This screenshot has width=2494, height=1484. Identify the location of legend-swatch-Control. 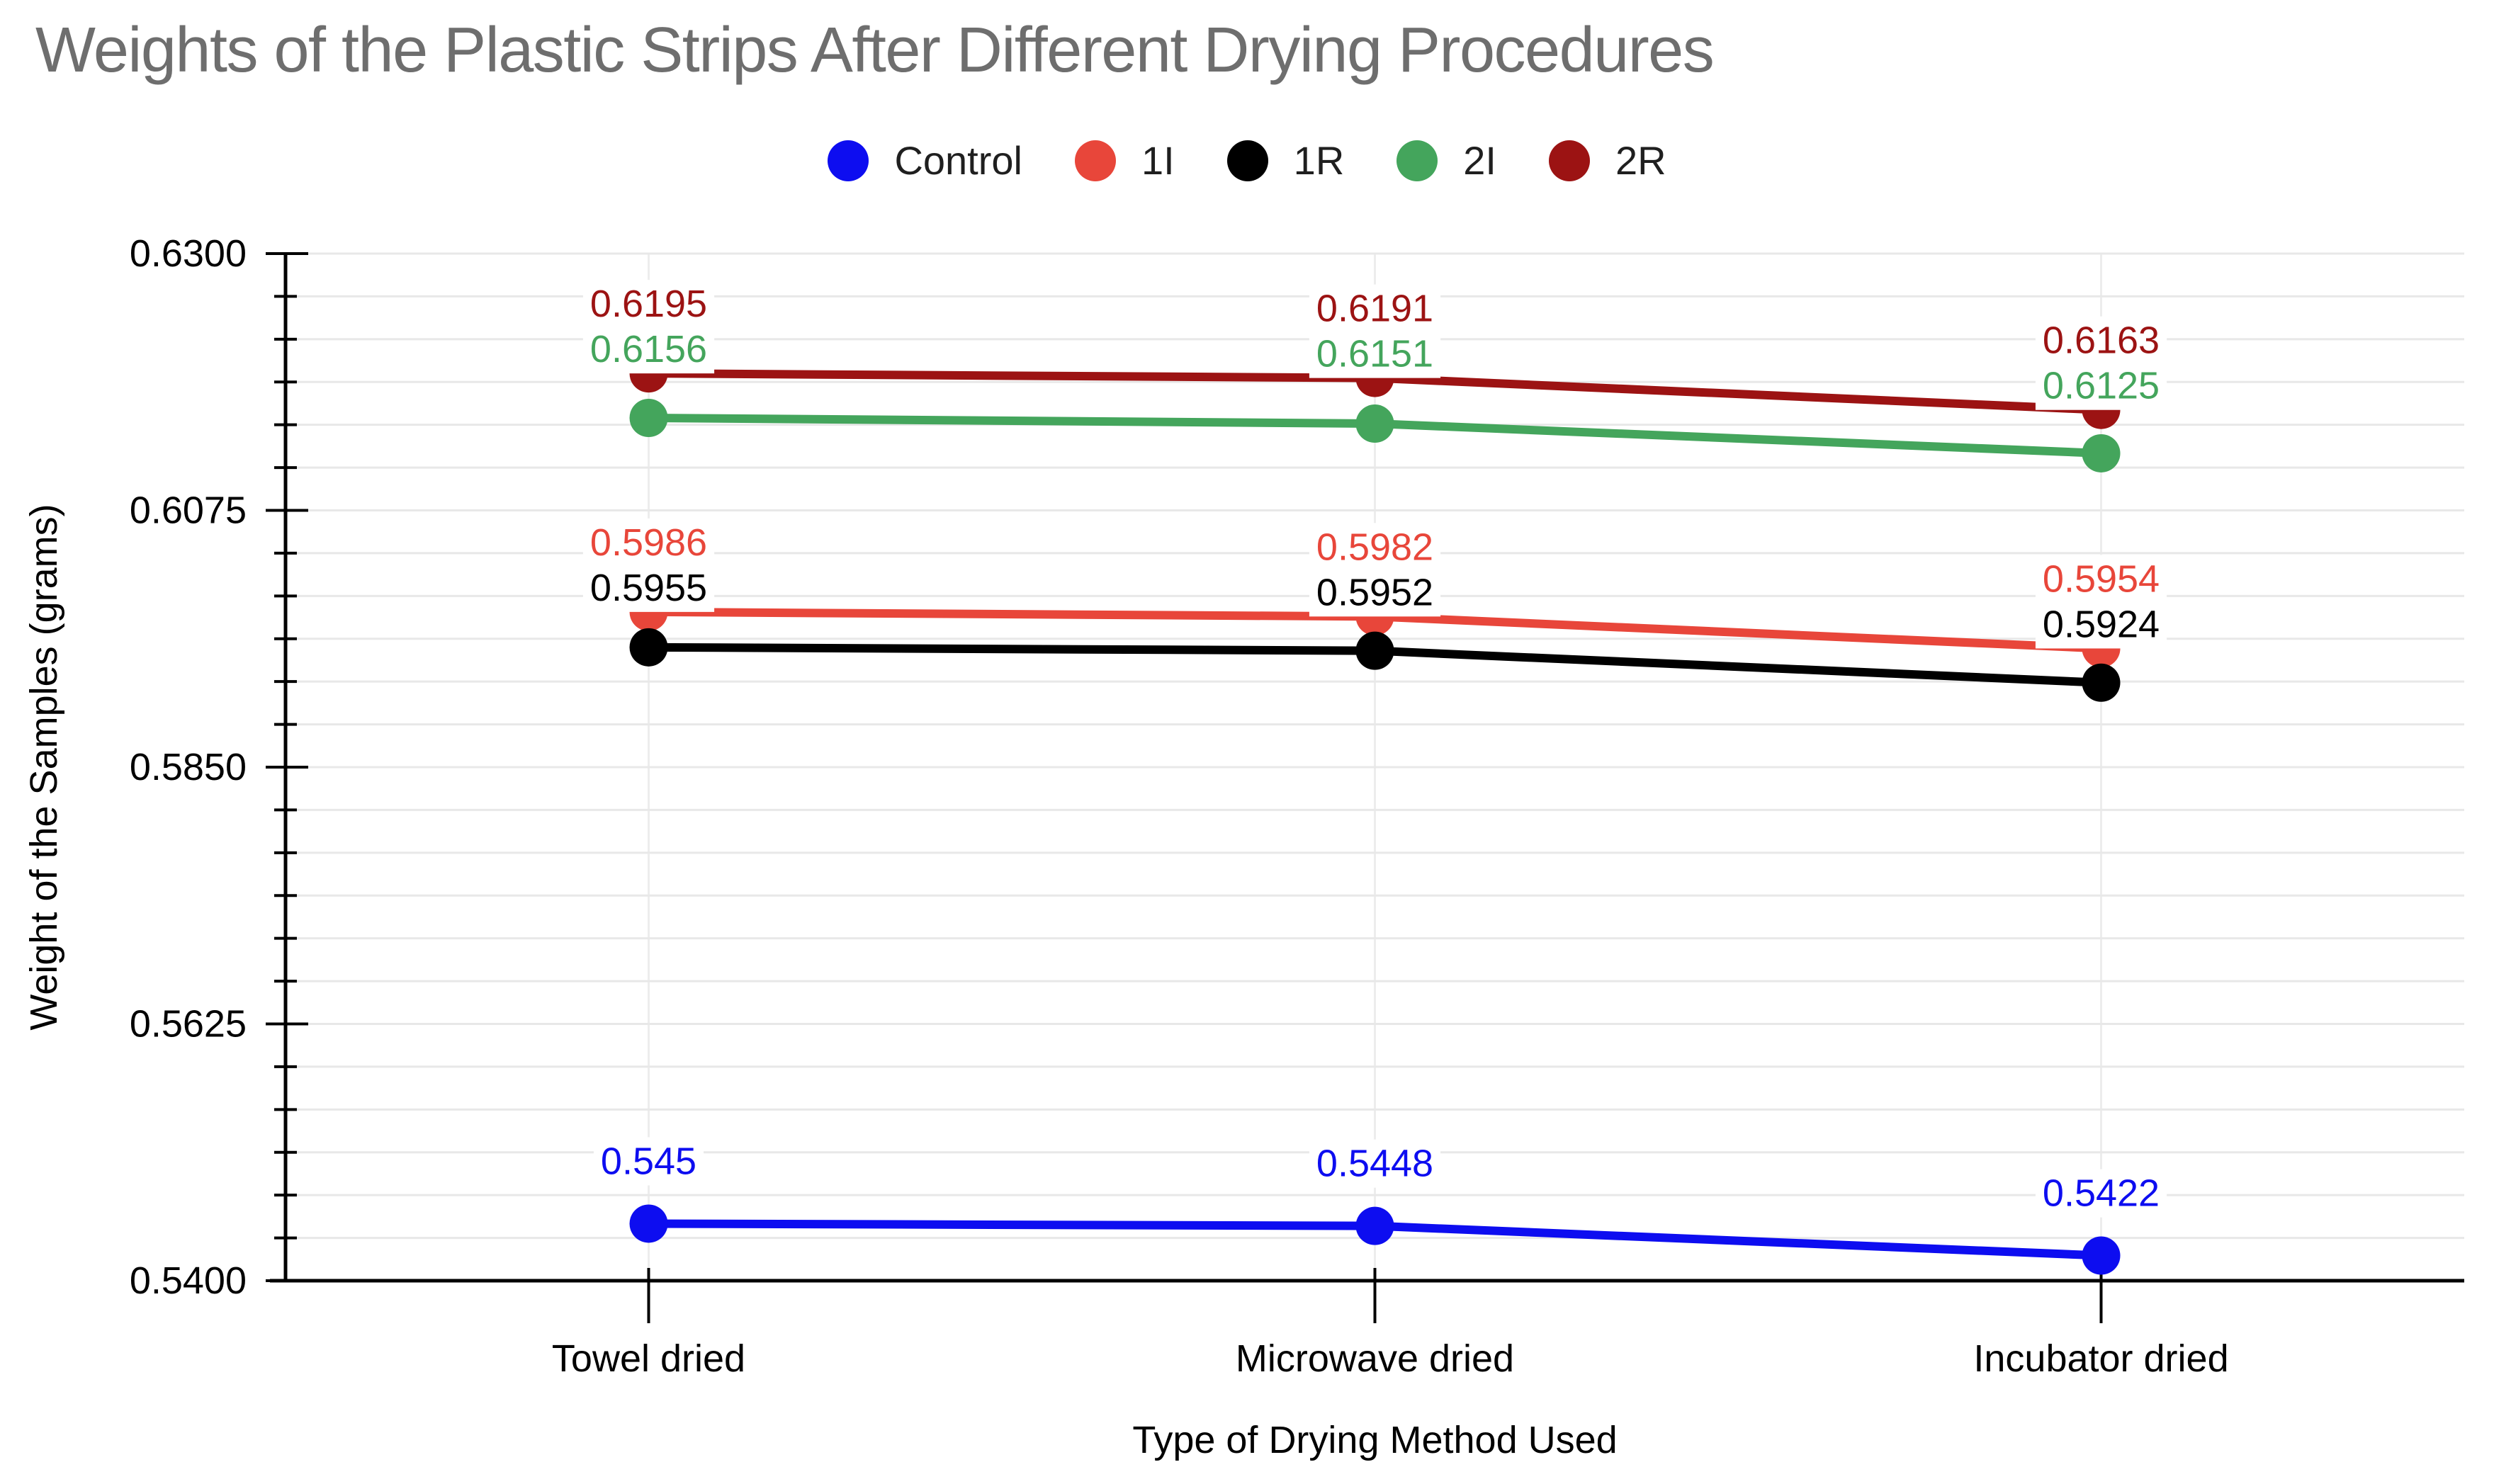
(848, 160).